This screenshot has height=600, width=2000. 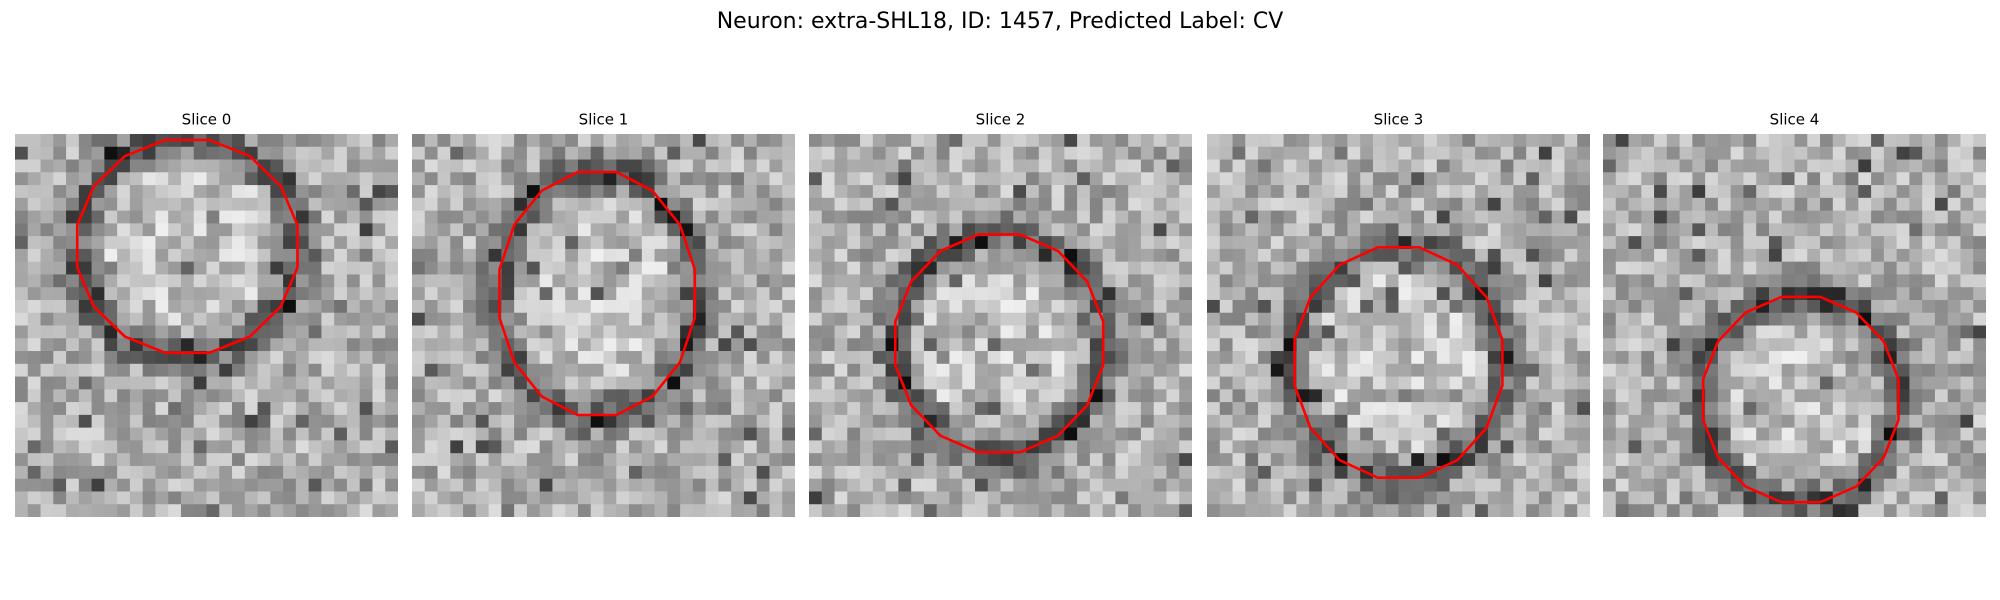 I want to click on contour, so click(x=1398, y=363).